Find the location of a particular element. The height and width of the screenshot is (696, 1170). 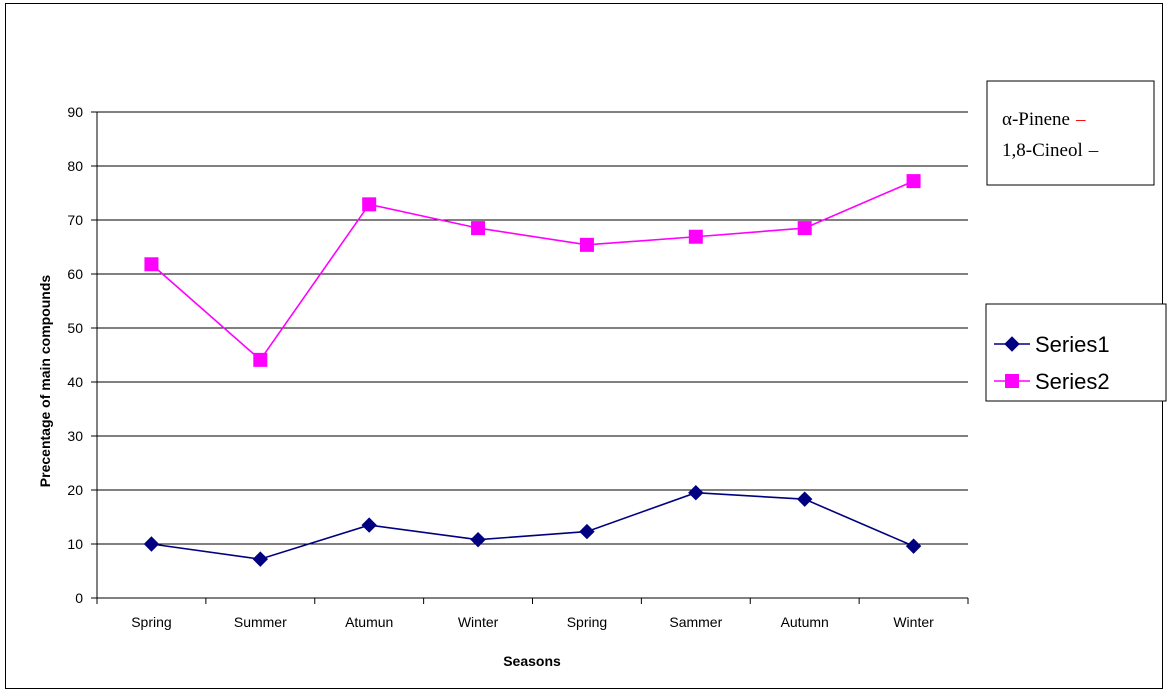

compound-note-box: α-Pinene – 1,8-Cineol – is located at coordinates (1070, 133).